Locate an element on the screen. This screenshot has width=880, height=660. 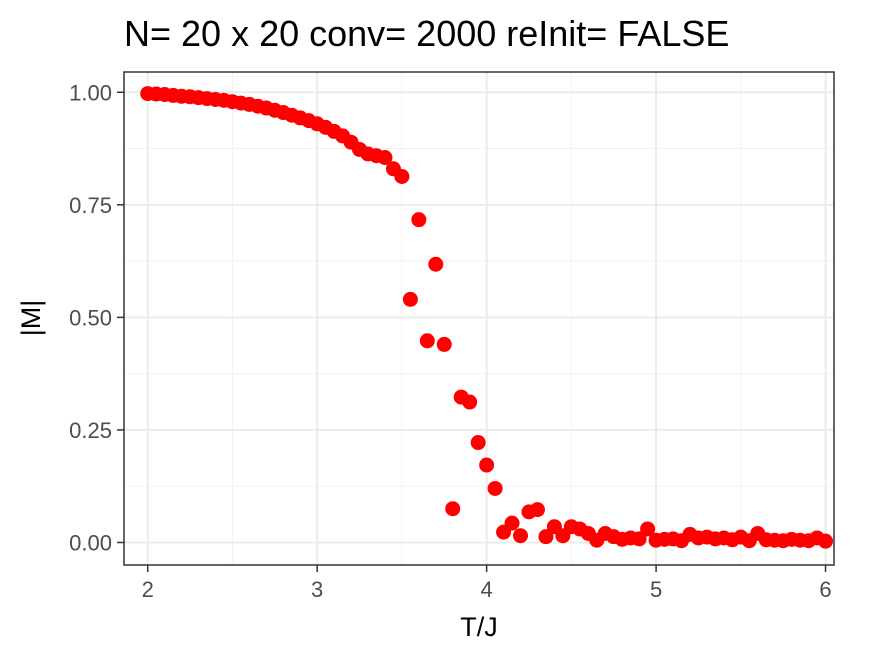
x-tick-label: 3 is located at coordinates (317, 589).